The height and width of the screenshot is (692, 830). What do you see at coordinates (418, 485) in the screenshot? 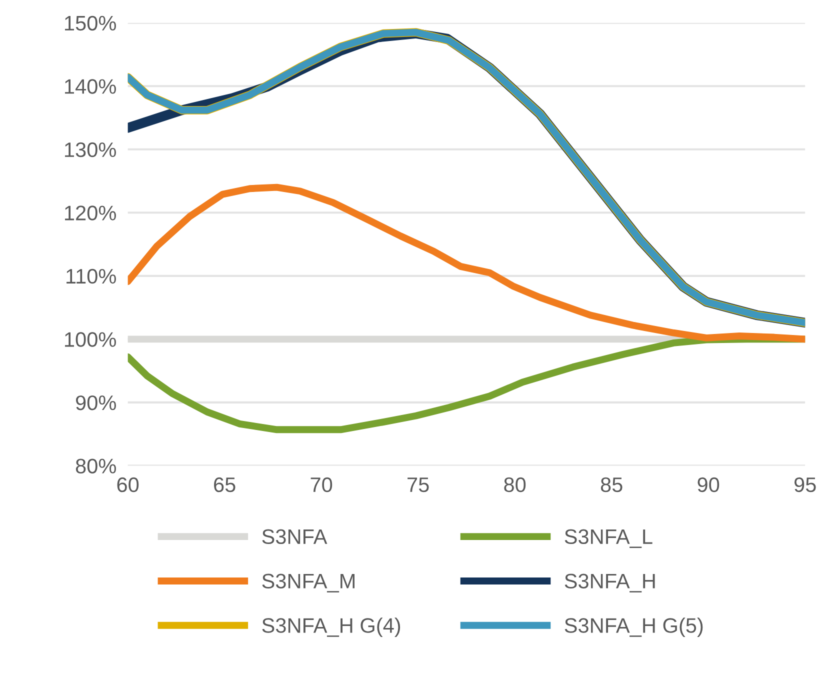
I see `x-tick-label: 75` at bounding box center [418, 485].